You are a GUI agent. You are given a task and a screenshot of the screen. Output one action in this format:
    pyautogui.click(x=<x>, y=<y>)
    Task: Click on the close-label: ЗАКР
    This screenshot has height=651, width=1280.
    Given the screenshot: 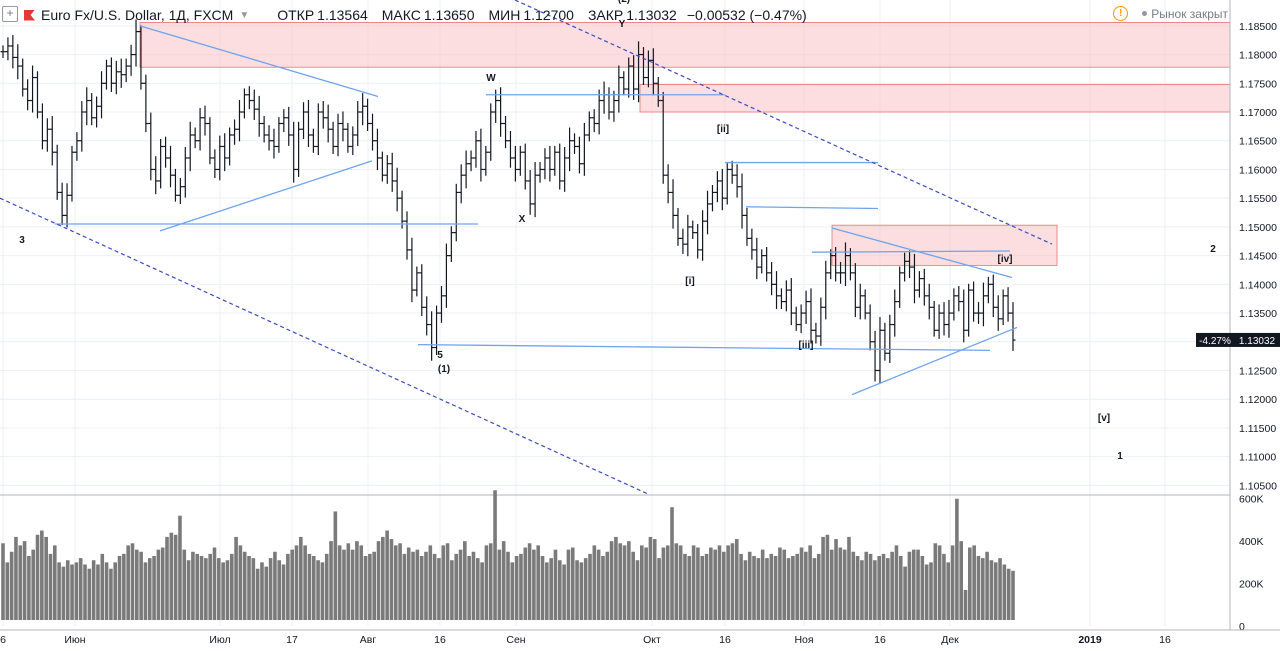 What is the action you would take?
    pyautogui.click(x=605, y=15)
    